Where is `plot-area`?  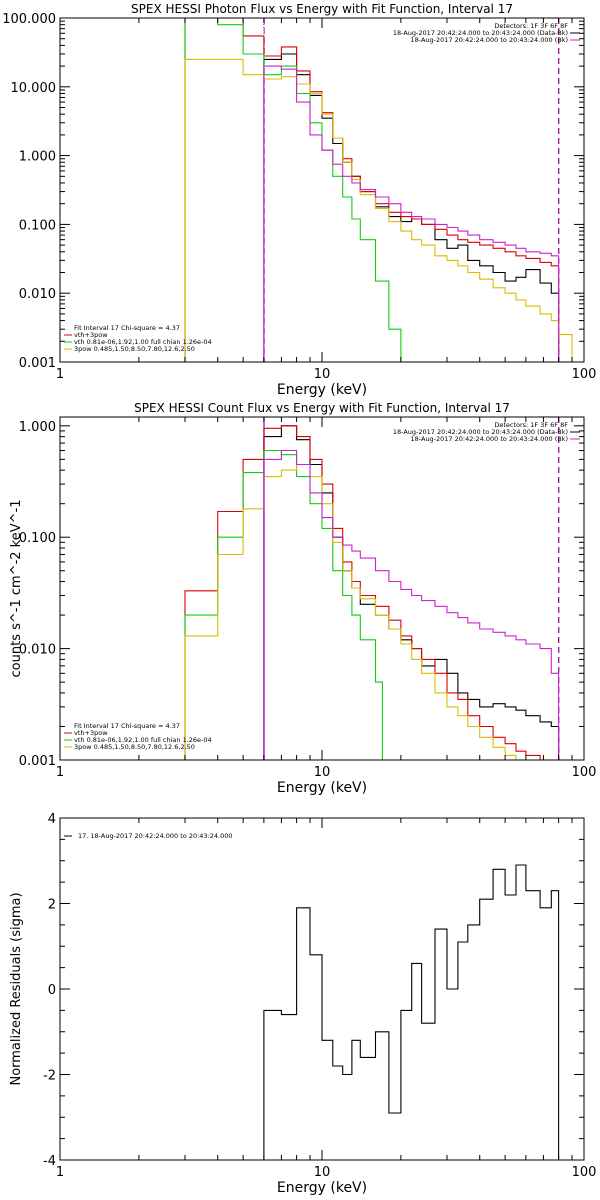 plot-area is located at coordinates (411, 1012).